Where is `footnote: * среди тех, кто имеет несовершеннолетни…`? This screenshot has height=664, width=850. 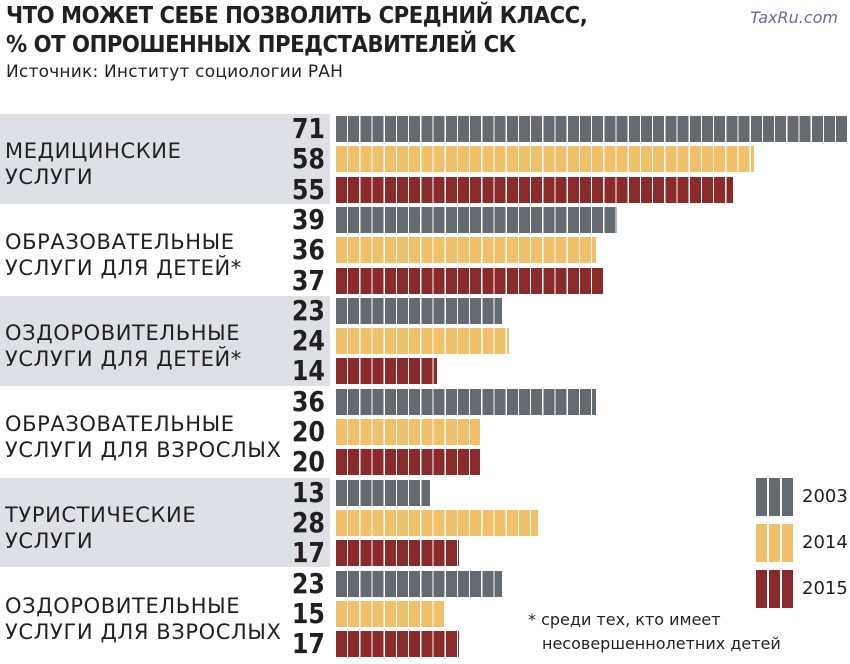
footnote: * среди тех, кто имеет несовершеннолетни… is located at coordinates (683, 632).